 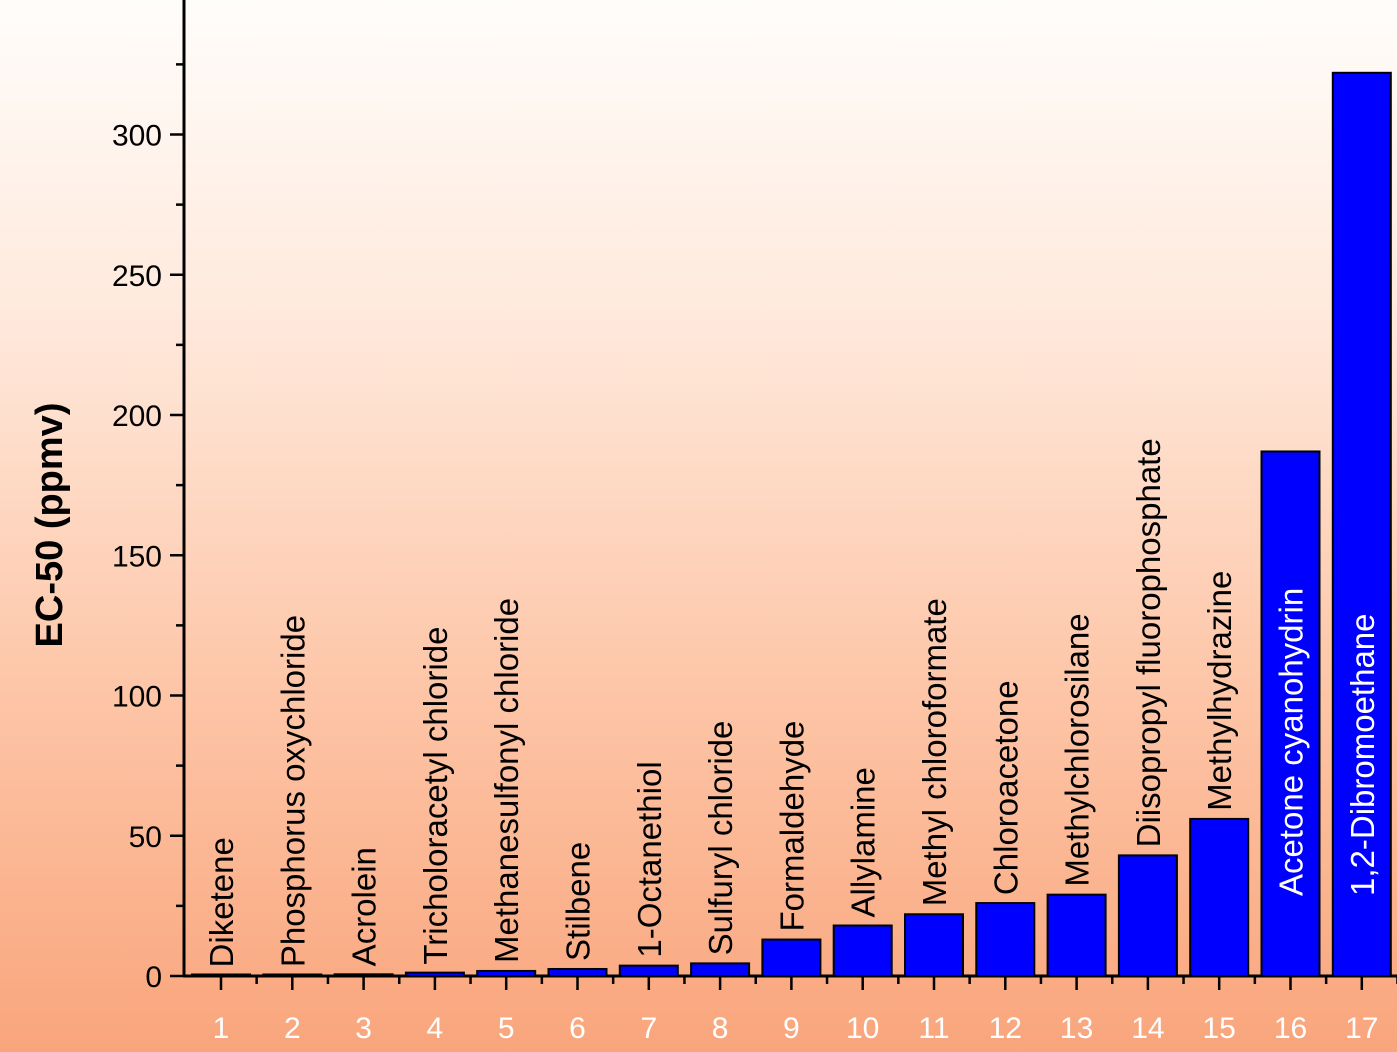 What do you see at coordinates (506, 1028) in the screenshot?
I see `x-tick-label: 5` at bounding box center [506, 1028].